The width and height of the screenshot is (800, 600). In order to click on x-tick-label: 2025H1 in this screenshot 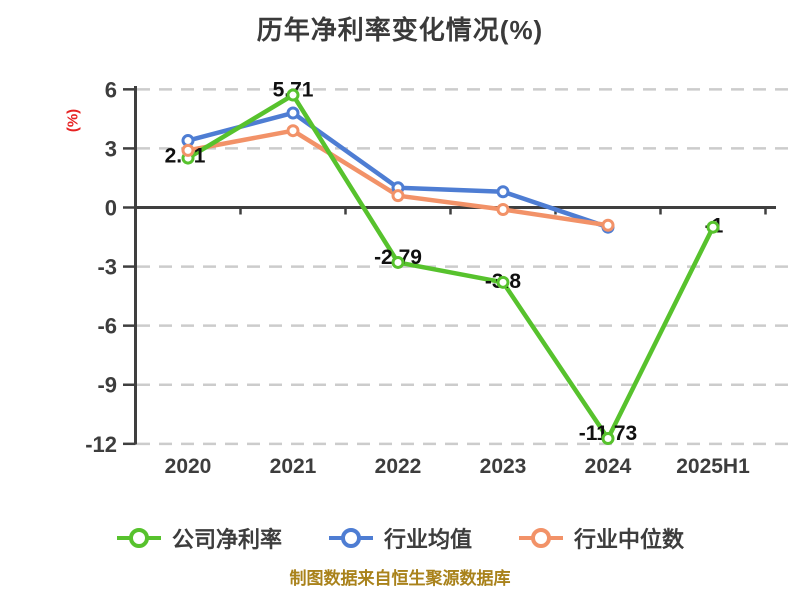, I will do `click(713, 466)`.